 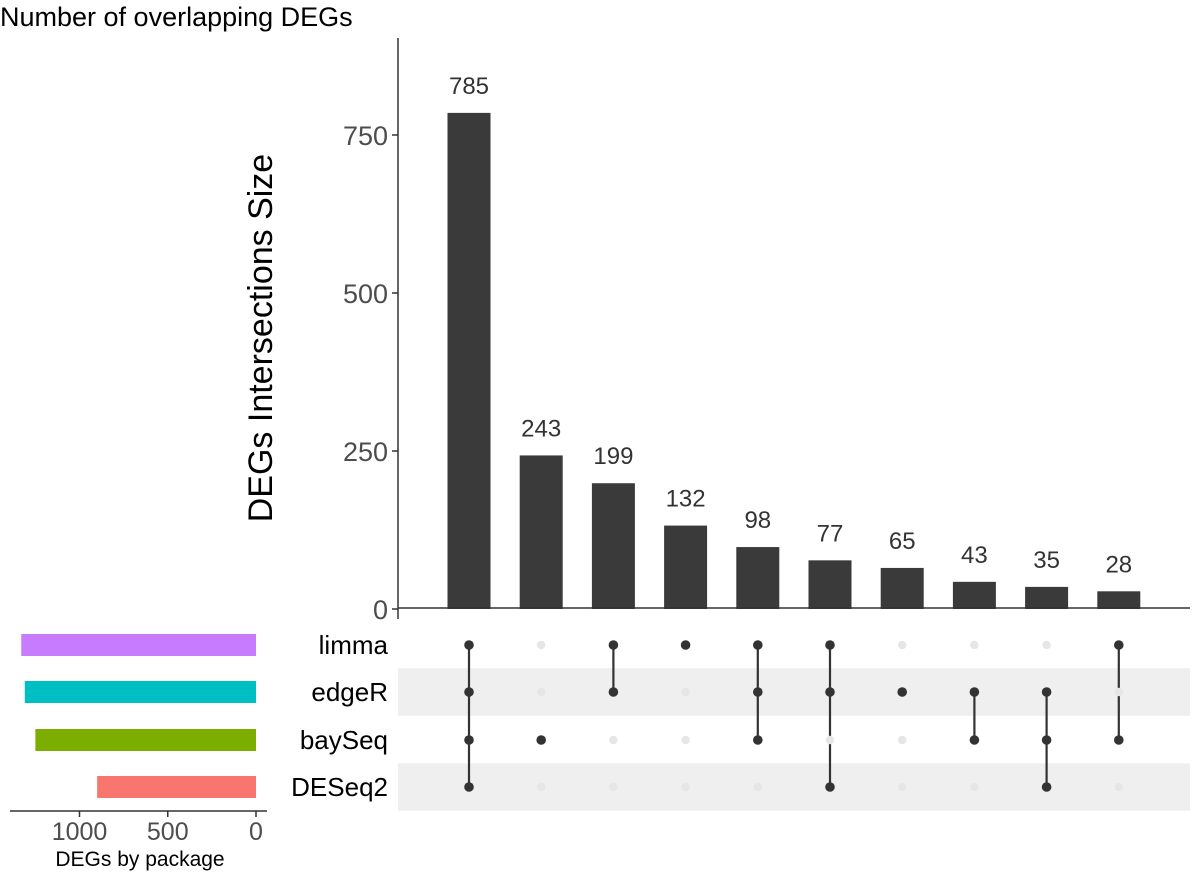 I want to click on bar-value-label: 243, so click(x=541, y=428).